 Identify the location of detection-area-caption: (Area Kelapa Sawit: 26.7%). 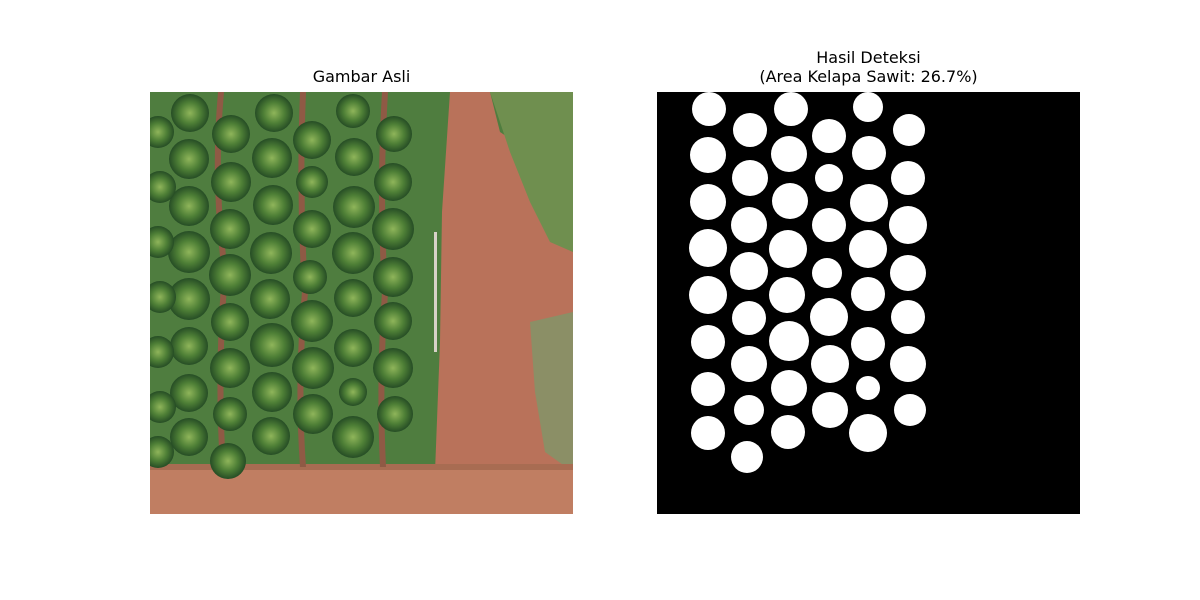
(868, 76).